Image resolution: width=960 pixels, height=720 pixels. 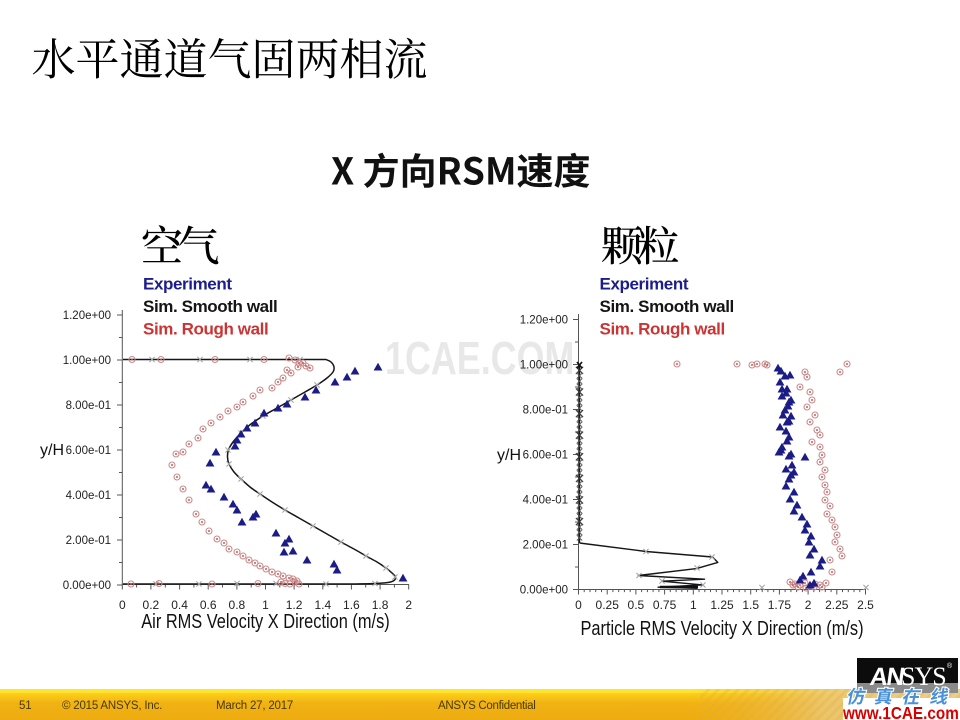 I want to click on svg-text: 1.2, so click(x=294, y=605).